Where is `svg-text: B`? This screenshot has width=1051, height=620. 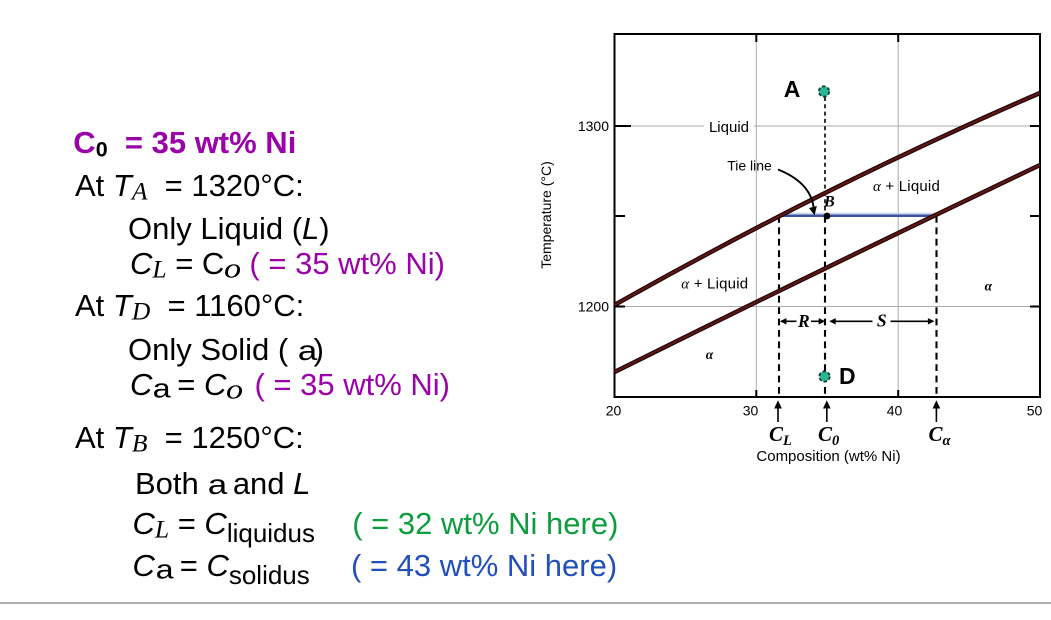 svg-text: B is located at coordinates (829, 202).